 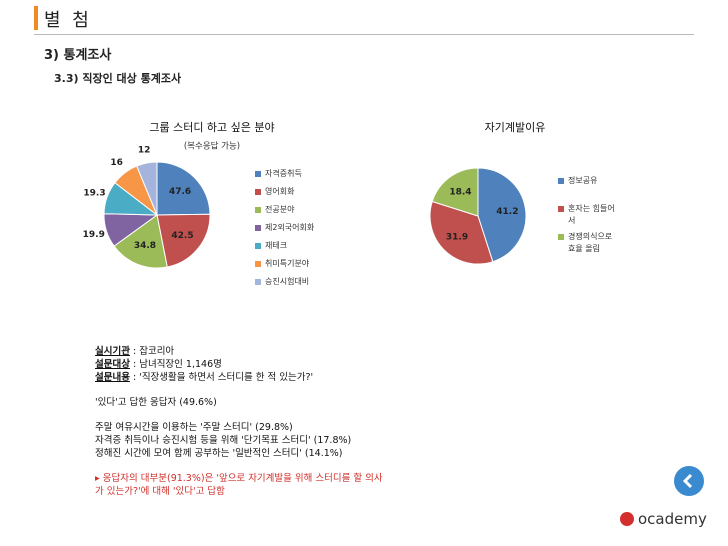 What do you see at coordinates (112, 351) in the screenshot?
I see `survey-label: 실시기관` at bounding box center [112, 351].